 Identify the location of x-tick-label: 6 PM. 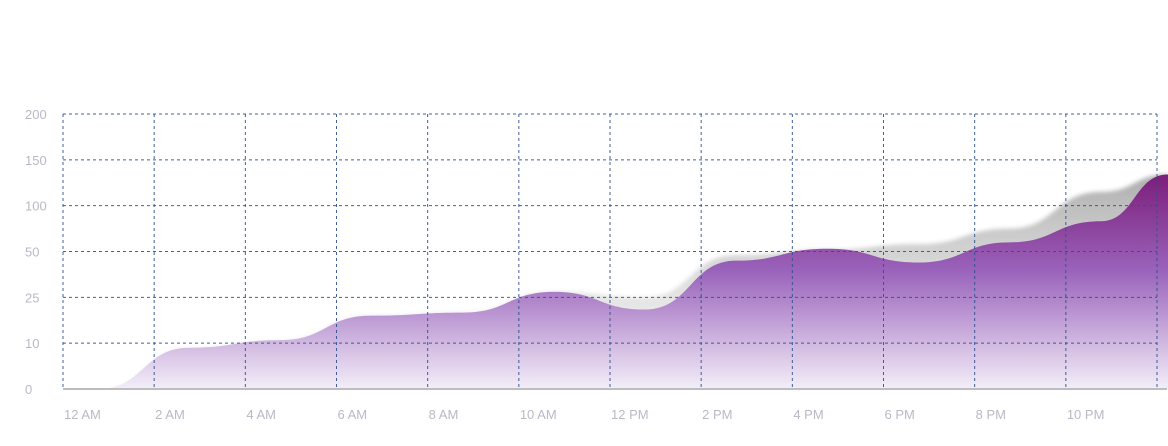
(900, 414).